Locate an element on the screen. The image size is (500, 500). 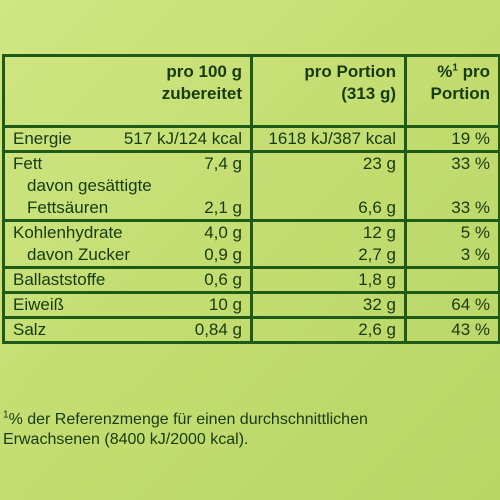
row-per-portion: 1618 kJ/387 kcal is located at coordinates (328, 139).